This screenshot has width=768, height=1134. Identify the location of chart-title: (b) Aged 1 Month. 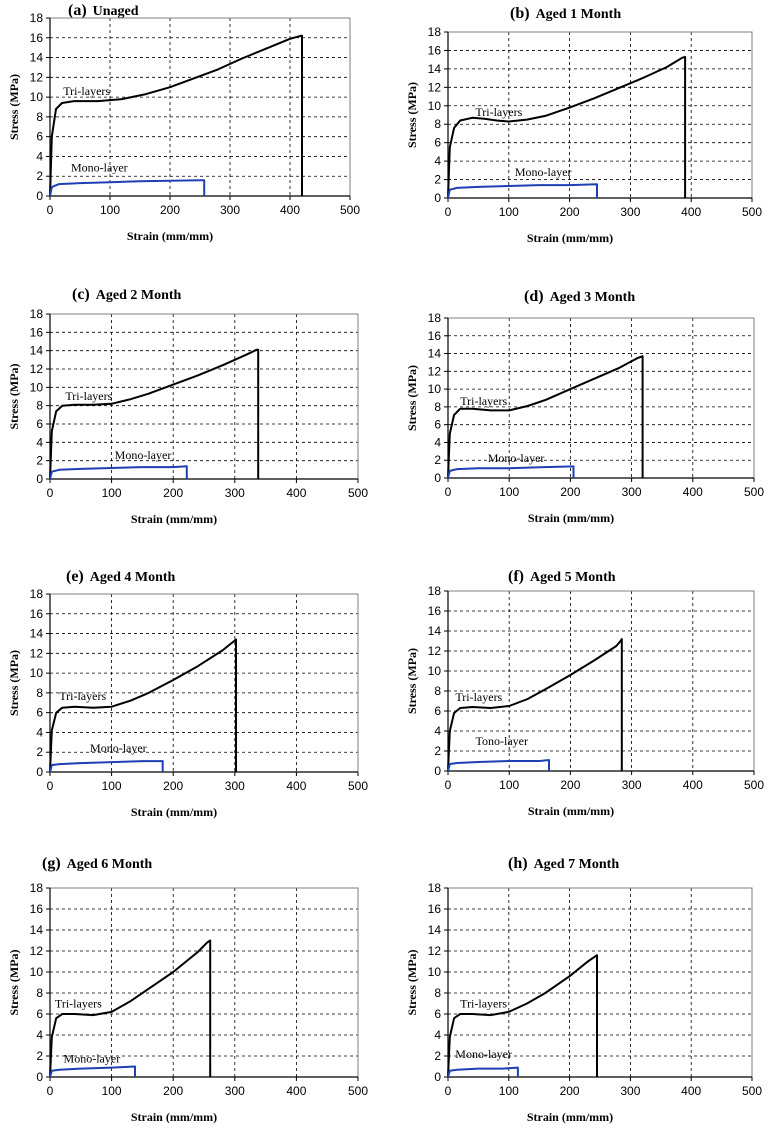
(565, 13).